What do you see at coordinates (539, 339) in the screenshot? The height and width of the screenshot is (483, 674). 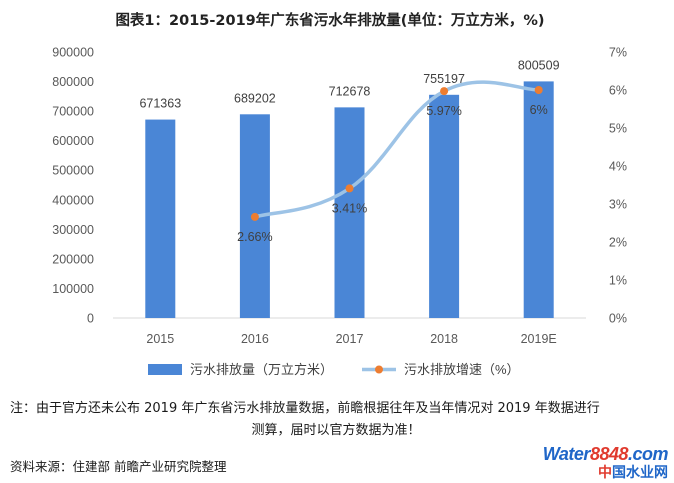 I see `x-tick-label: 2019E` at bounding box center [539, 339].